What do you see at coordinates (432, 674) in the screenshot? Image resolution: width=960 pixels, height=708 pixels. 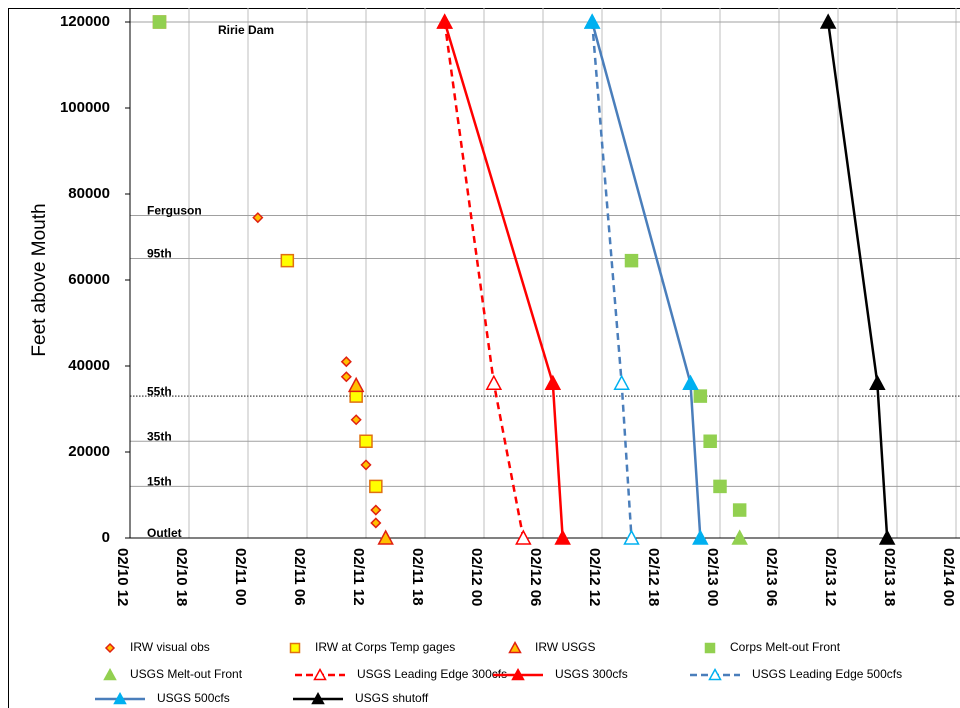 I see `legend-label: USGS Leading Edge 300cfs` at bounding box center [432, 674].